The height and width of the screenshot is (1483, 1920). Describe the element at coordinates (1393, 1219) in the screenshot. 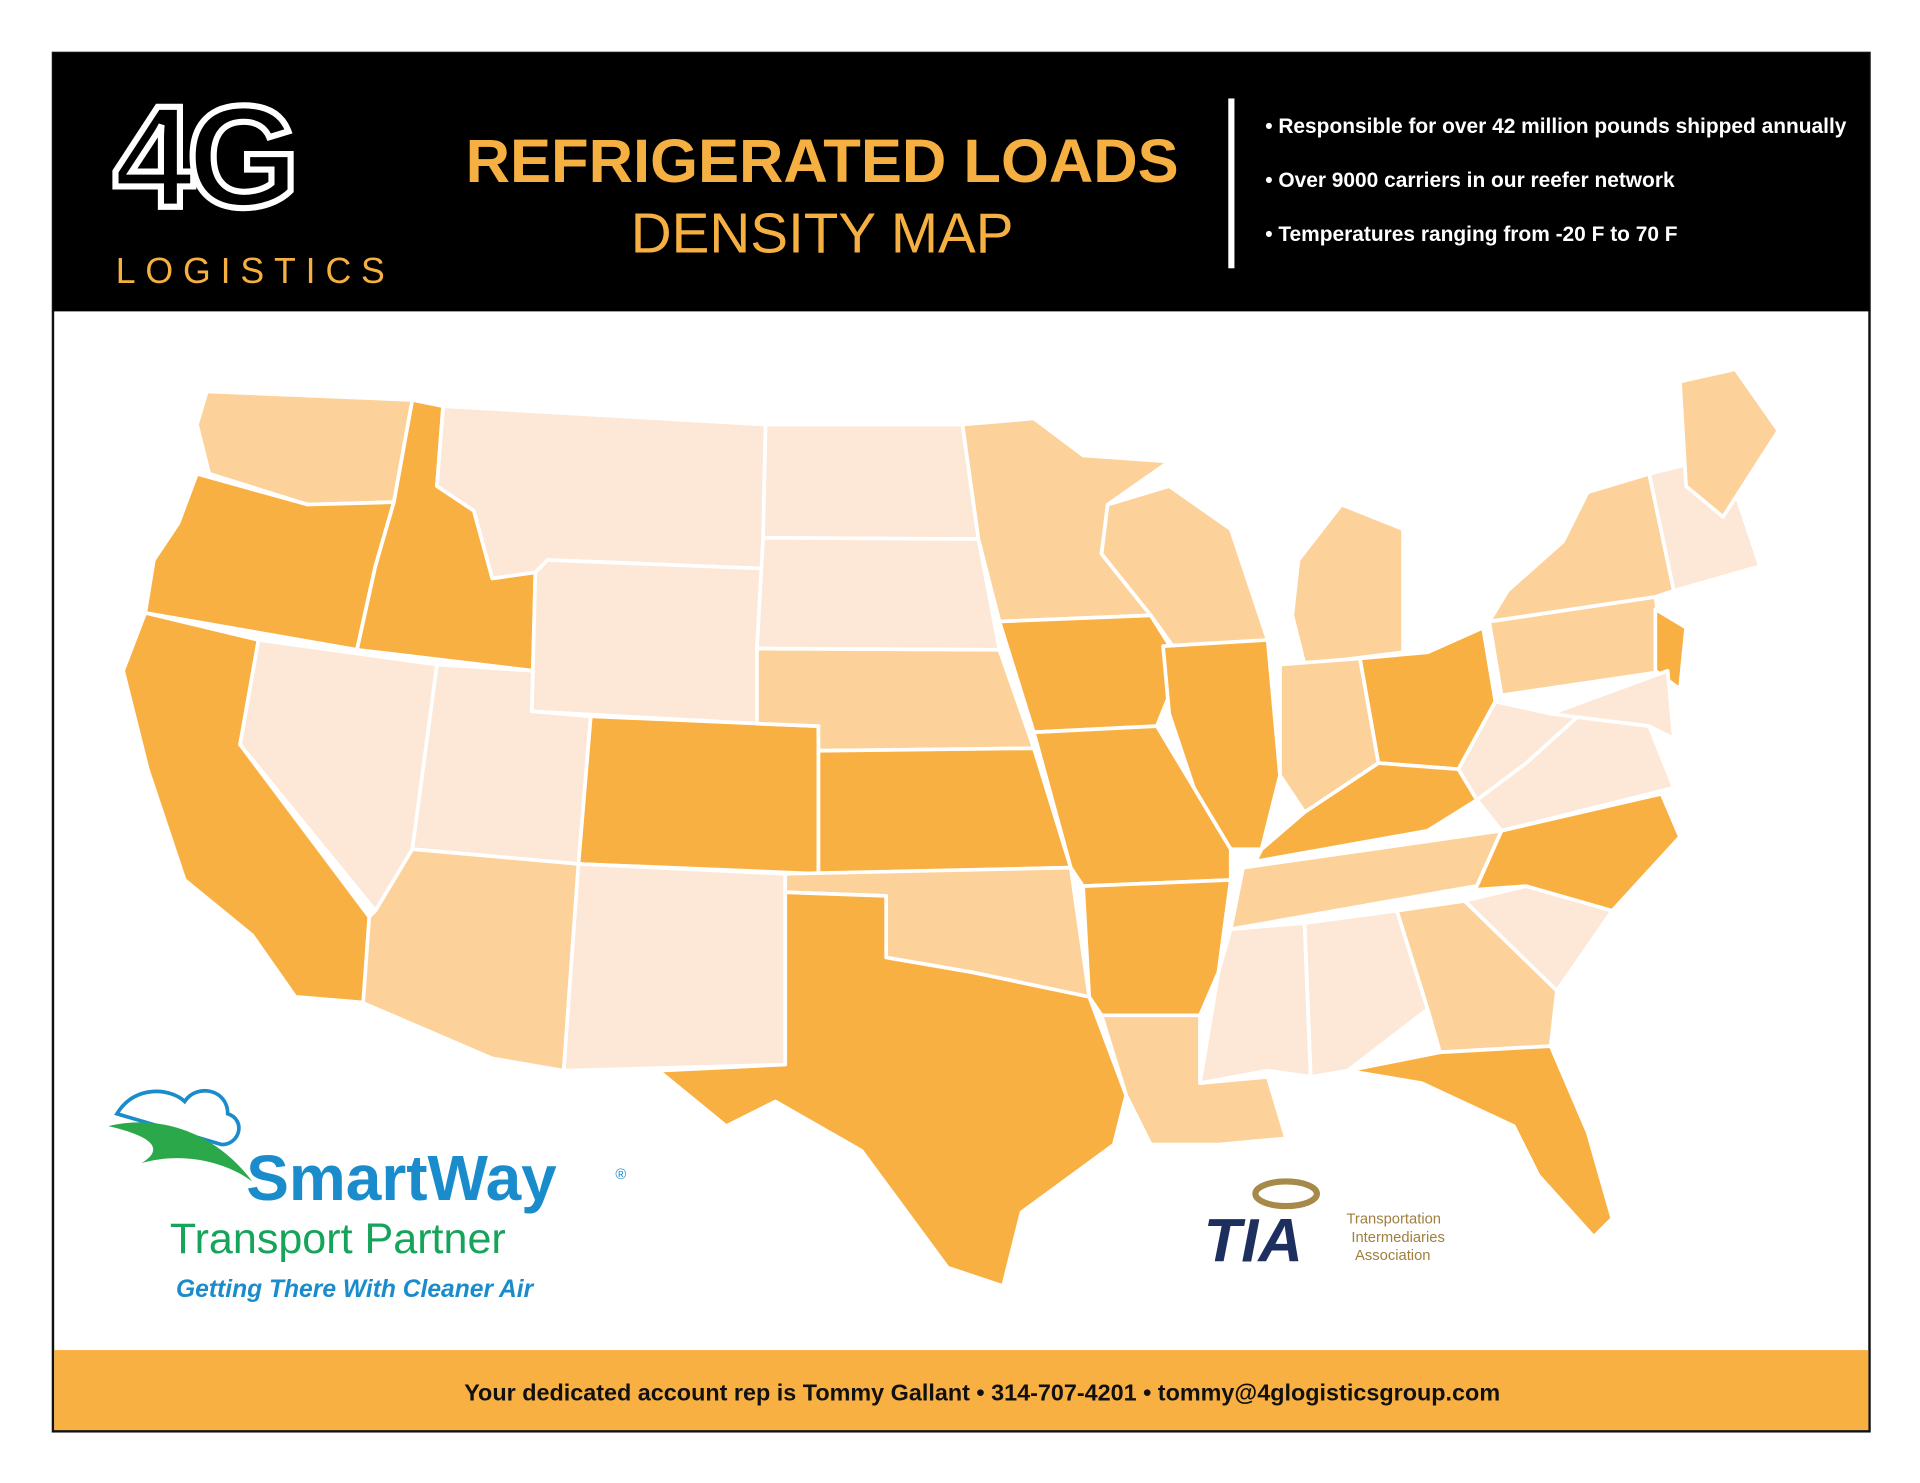

I see `tia-name: Transportation` at that location.